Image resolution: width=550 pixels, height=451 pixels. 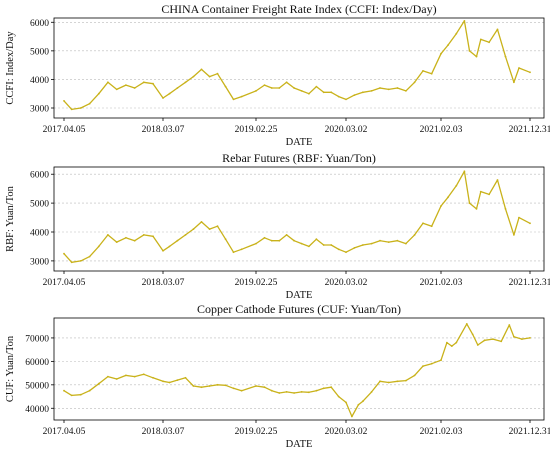 What do you see at coordinates (39, 52) in the screenshot?
I see `chart-1-y-tick-2: 5000` at bounding box center [39, 52].